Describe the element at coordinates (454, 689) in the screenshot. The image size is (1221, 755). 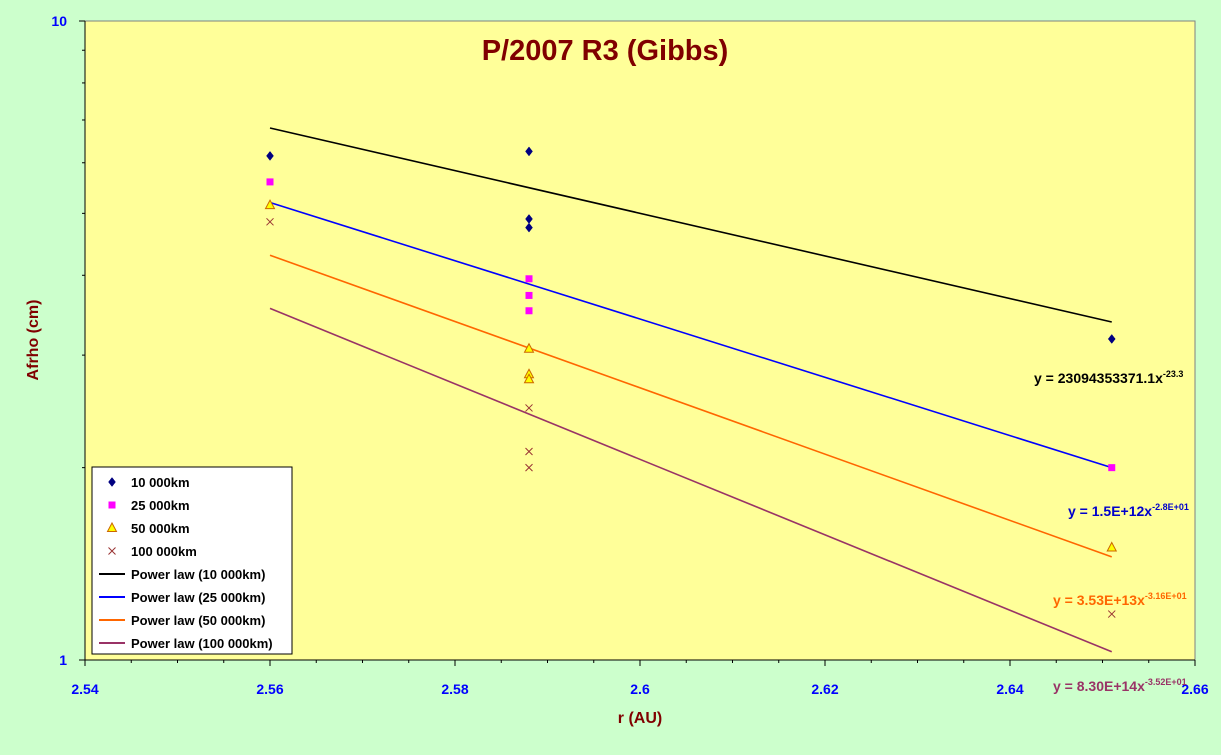
I see `x-tick-label: 2.58` at that location.